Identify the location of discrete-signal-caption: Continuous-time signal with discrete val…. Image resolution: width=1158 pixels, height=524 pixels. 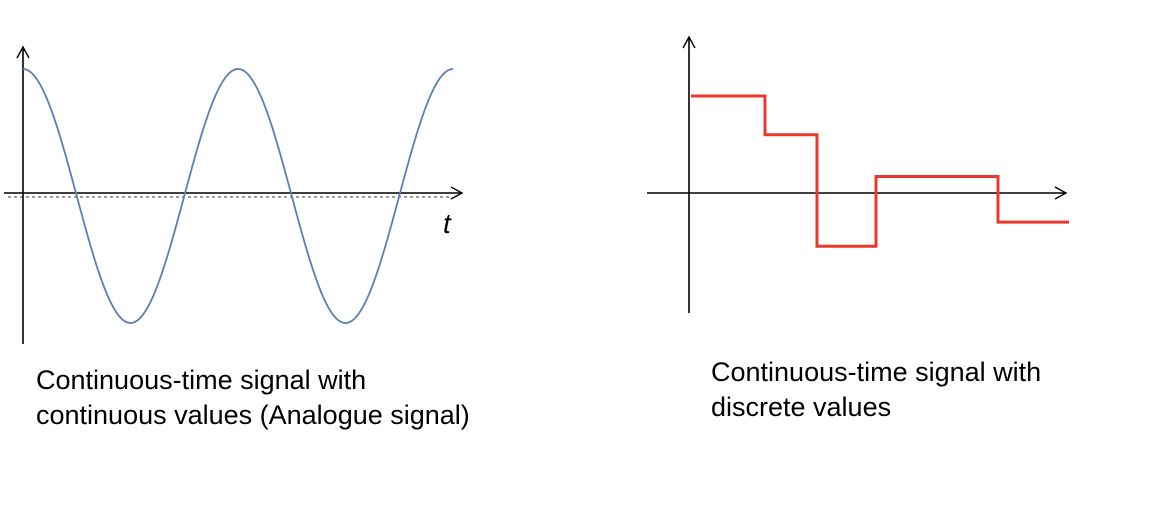
(876, 390).